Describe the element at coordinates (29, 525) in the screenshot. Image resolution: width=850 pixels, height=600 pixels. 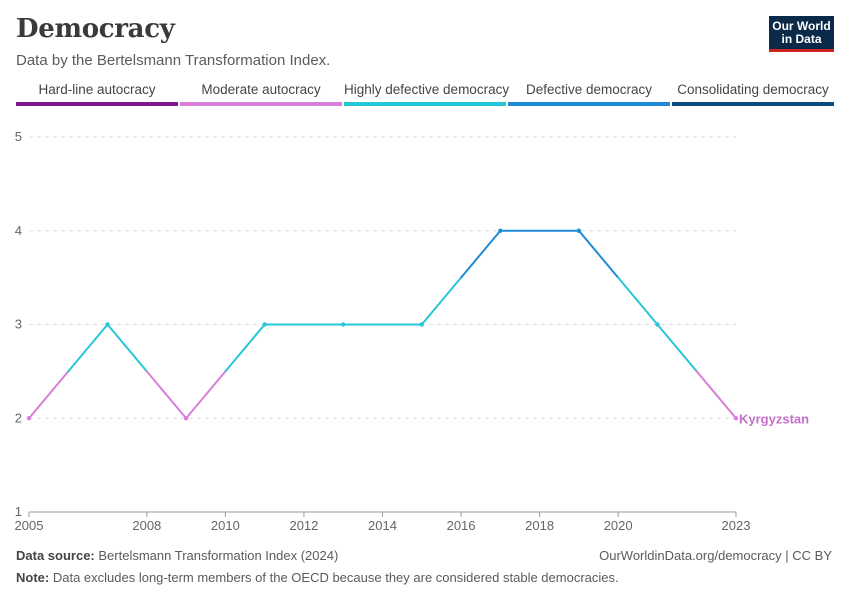
I see `x-tick-label: 2005` at that location.